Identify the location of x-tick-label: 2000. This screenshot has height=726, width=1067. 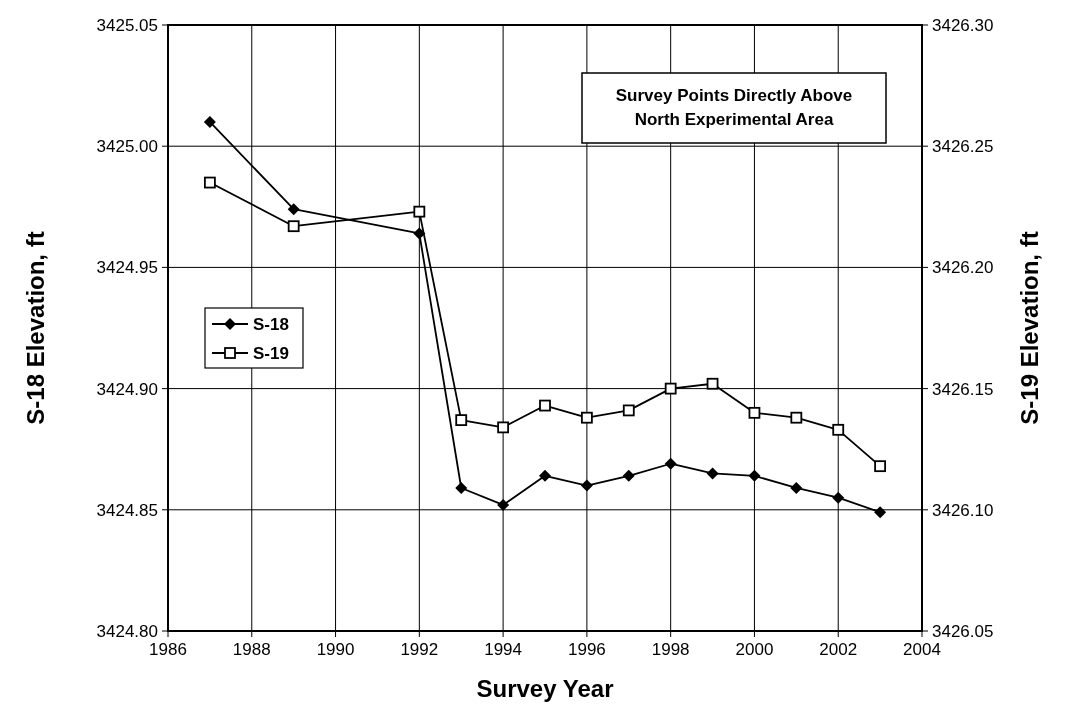
(754, 649).